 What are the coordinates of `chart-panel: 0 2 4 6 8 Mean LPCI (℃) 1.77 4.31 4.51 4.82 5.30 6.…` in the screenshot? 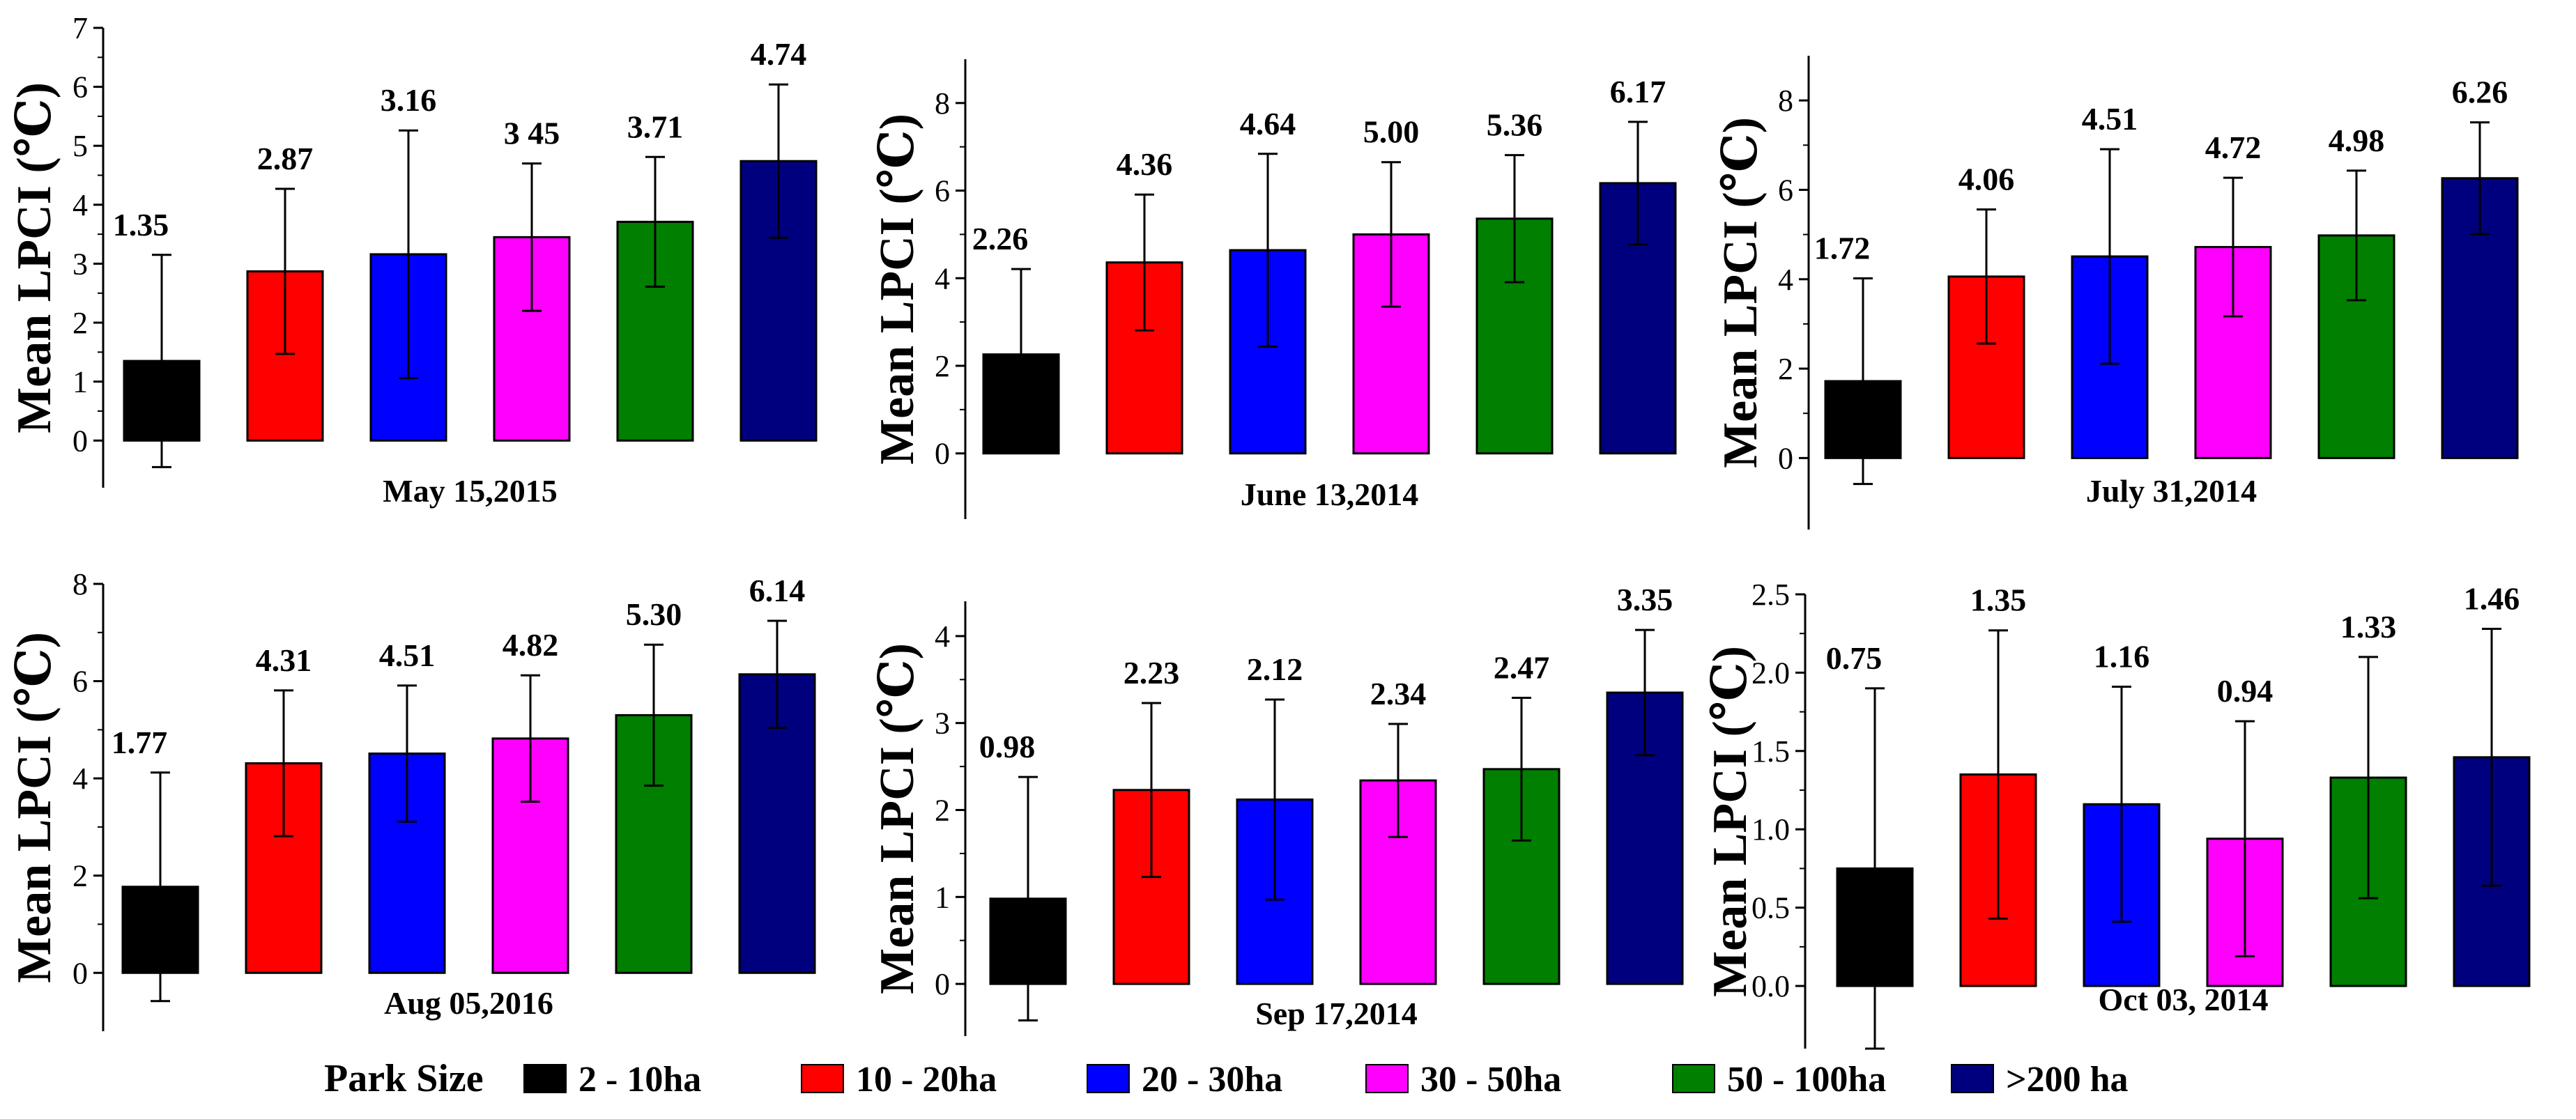 It's located at (412, 799).